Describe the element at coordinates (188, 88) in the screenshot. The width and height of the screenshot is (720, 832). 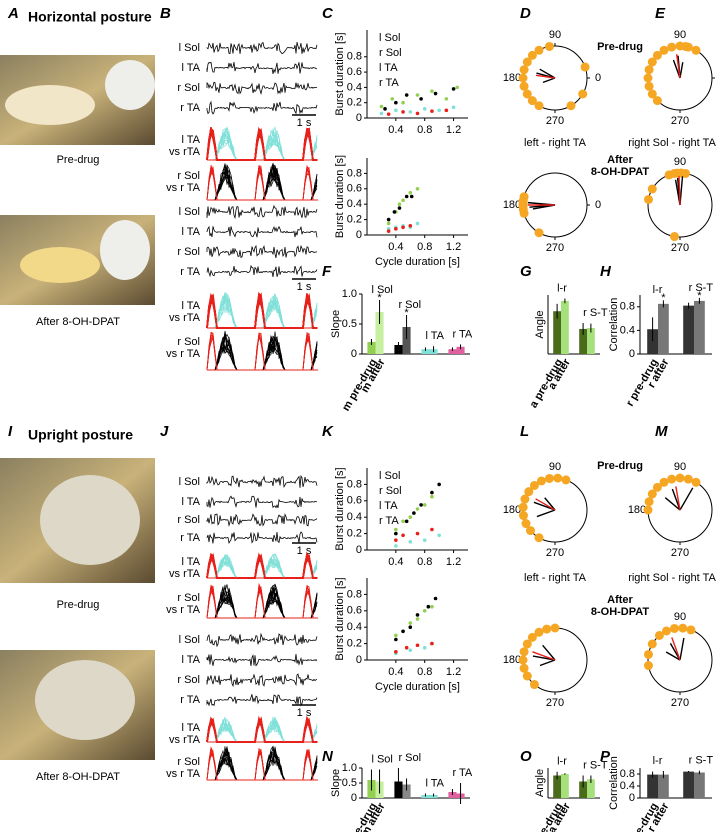
I see `trace-label: r Sol` at that location.